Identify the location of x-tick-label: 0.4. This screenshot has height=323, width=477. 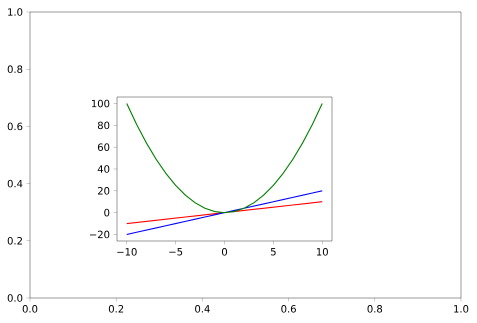
(202, 309).